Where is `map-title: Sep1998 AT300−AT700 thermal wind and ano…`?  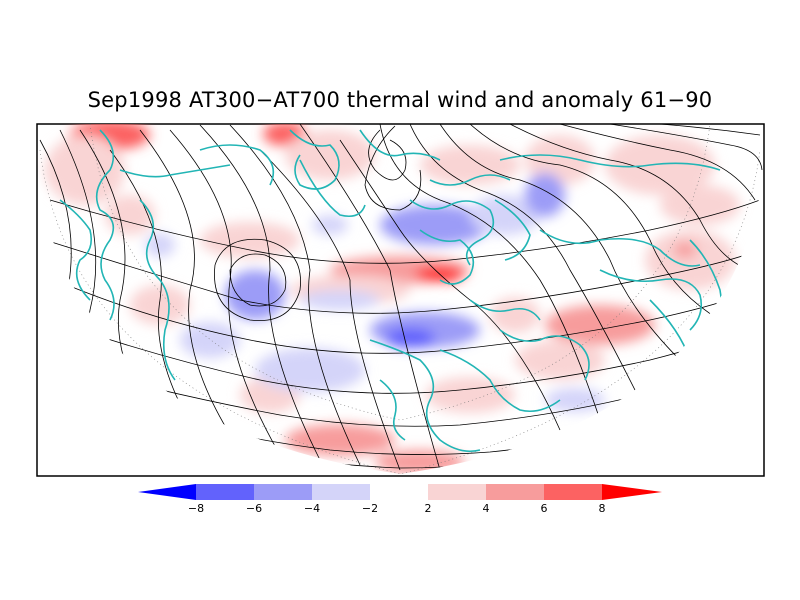
map-title: Sep1998 AT300−AT700 thermal wind and ano… is located at coordinates (400, 100).